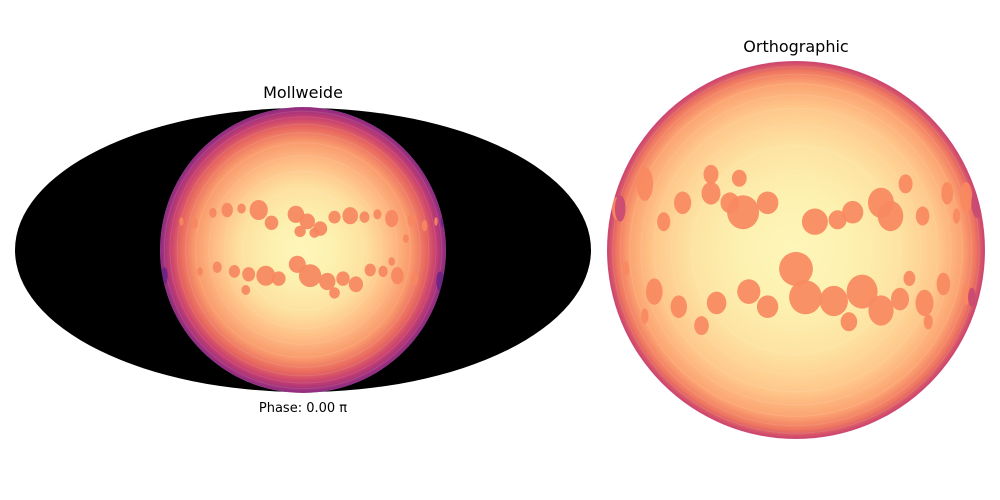 This screenshot has width=1000, height=500. I want to click on orthographic-ring, so click(796, 250).